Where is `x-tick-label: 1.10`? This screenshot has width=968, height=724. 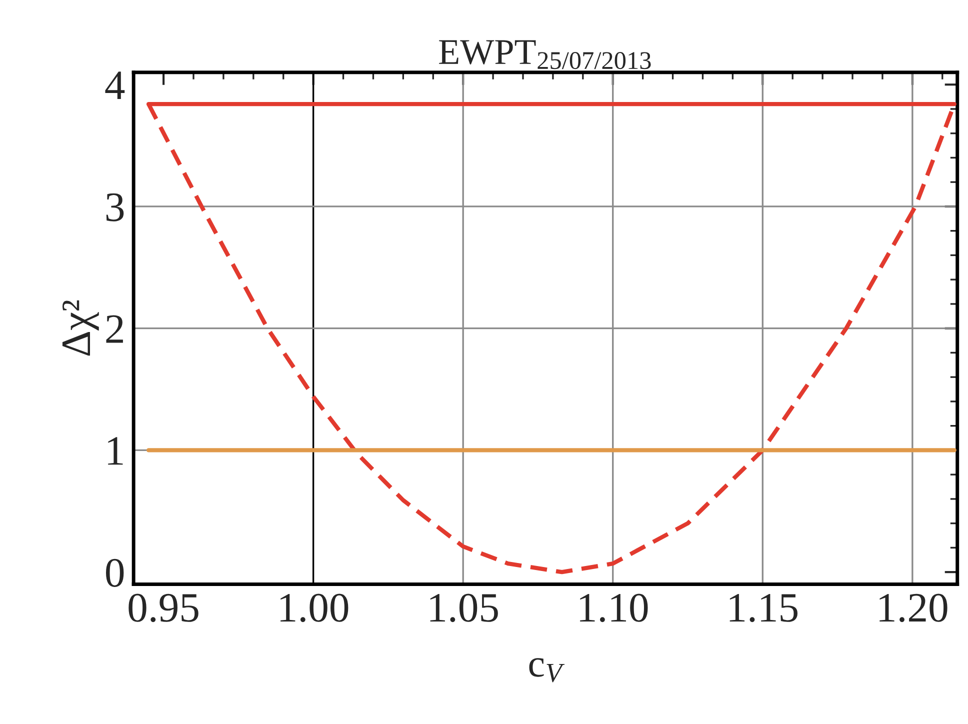
x-tick-label: 1.10 is located at coordinates (614, 608).